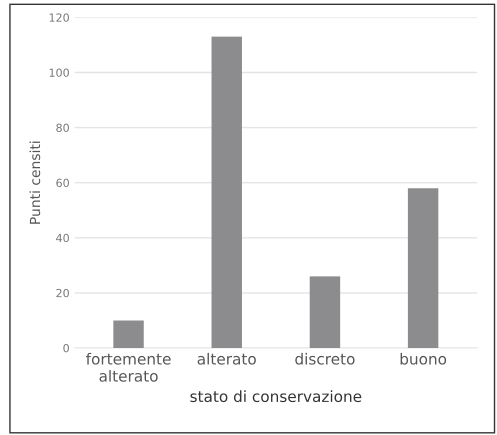 Image resolution: width=497 pixels, height=435 pixels. Describe the element at coordinates (276, 396) in the screenshot. I see `x-axis-title: stato di conservazione` at that location.